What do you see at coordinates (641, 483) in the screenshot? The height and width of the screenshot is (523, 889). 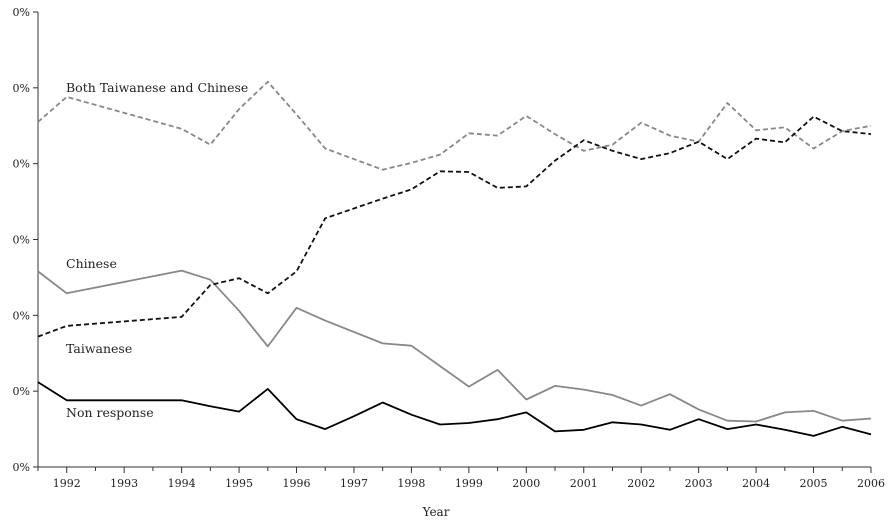 I see `x-tick-label: 2002` at bounding box center [641, 483].